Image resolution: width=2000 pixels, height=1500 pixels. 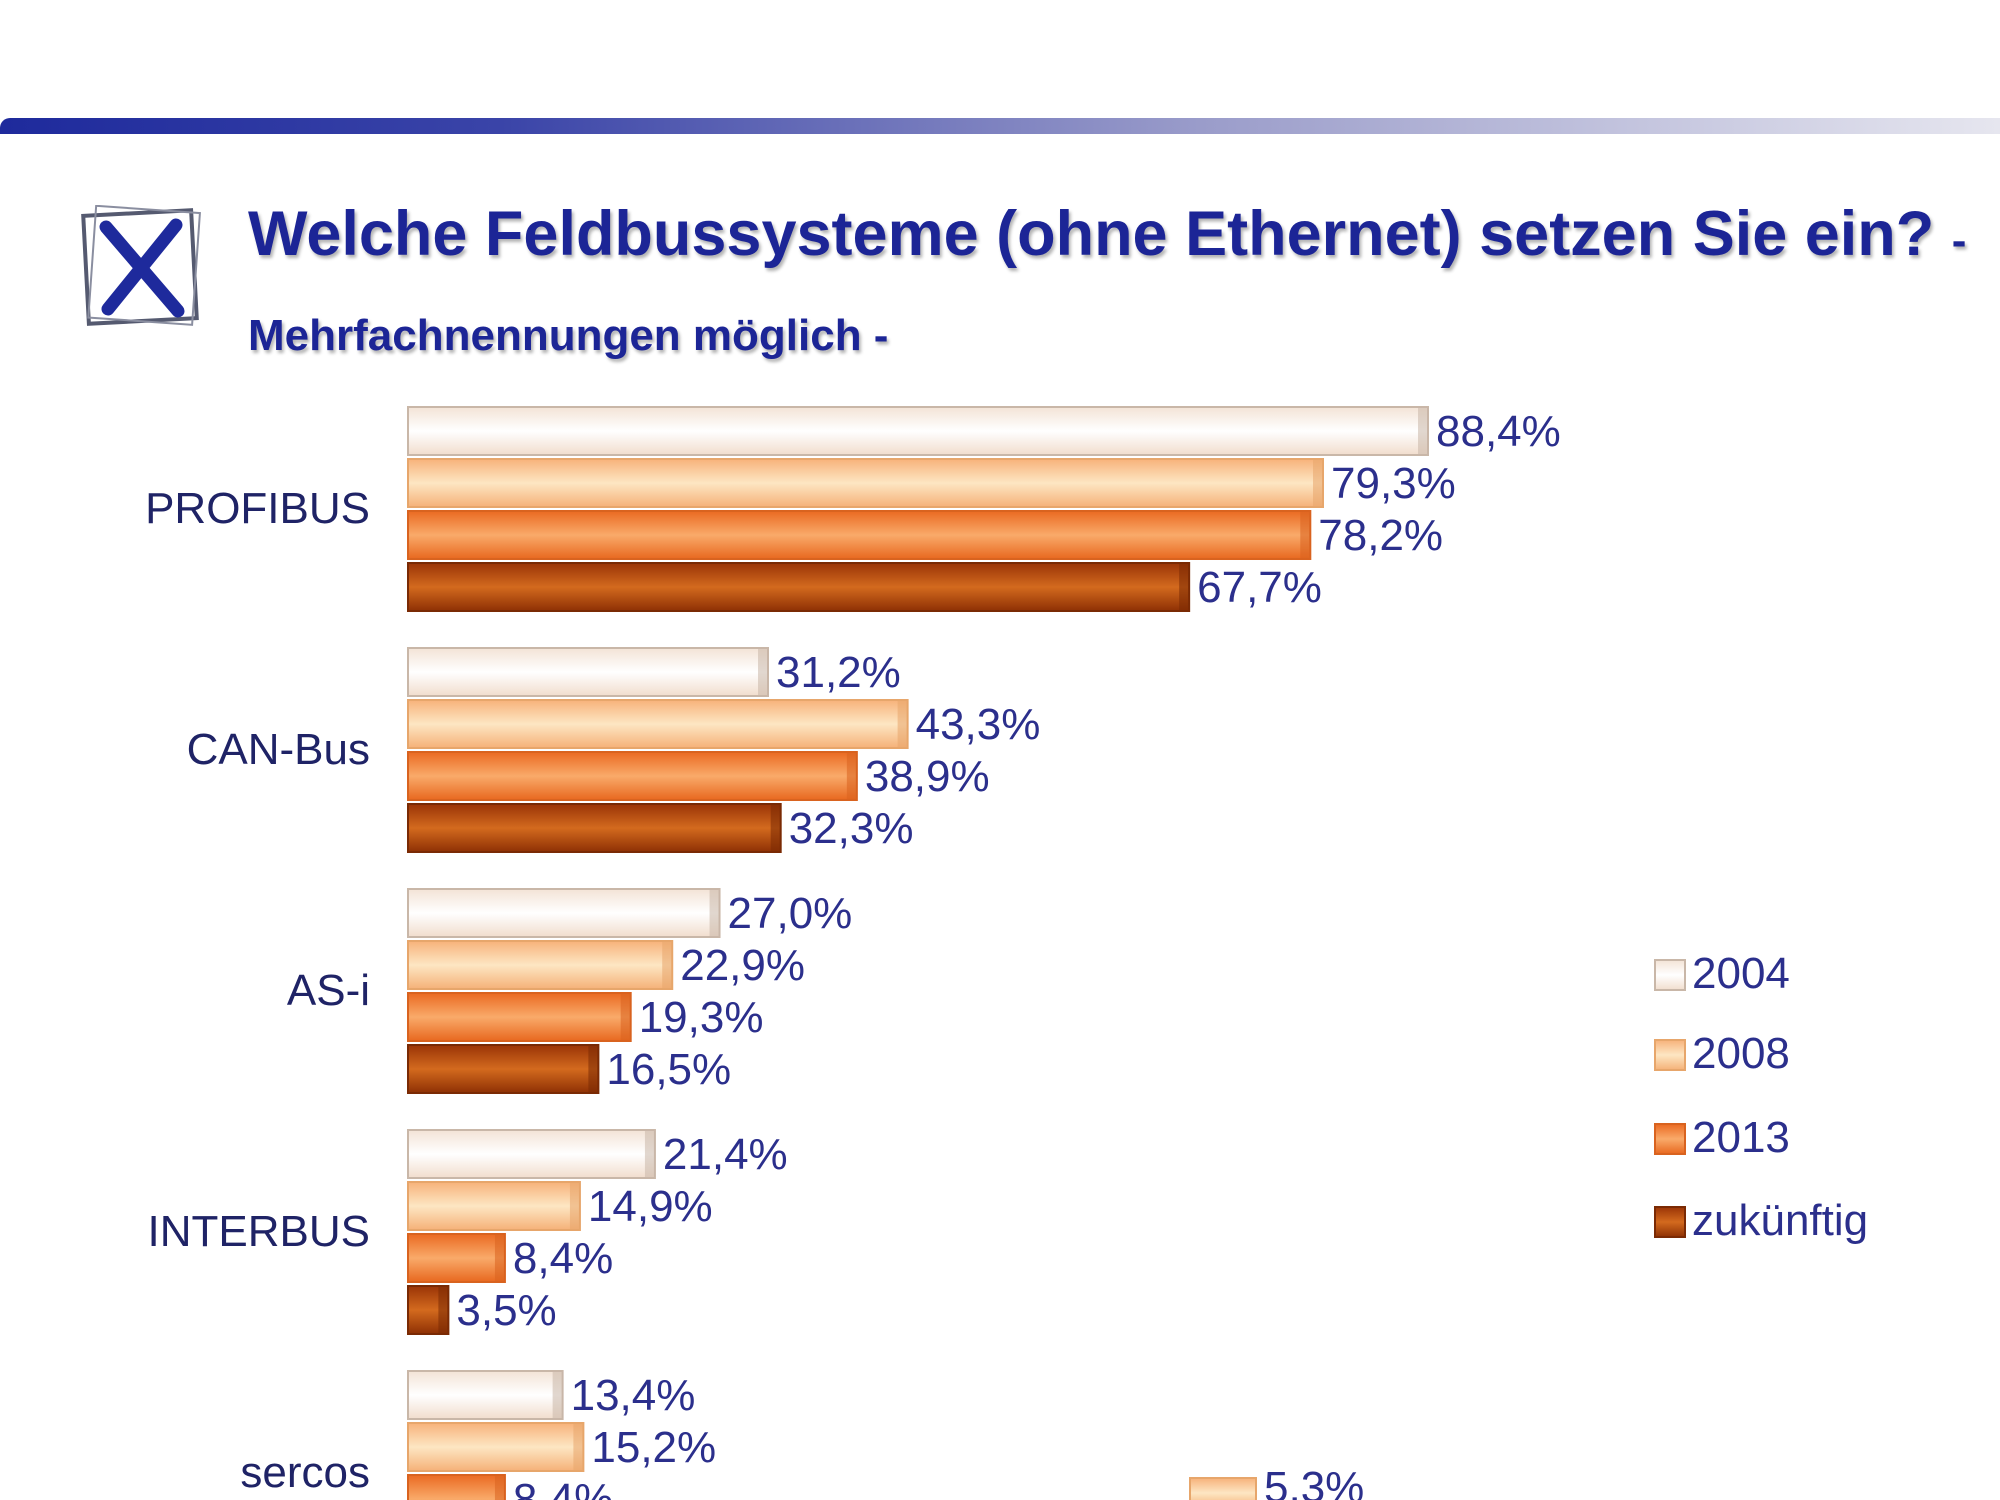 What do you see at coordinates (1223, 1488) in the screenshot?
I see `bar-extra` at bounding box center [1223, 1488].